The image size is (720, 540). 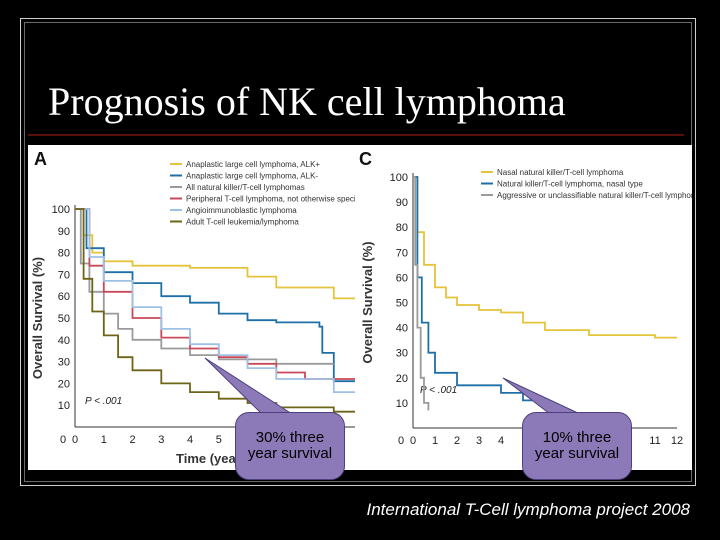 I want to click on callout-left-tail, so click(x=249, y=386).